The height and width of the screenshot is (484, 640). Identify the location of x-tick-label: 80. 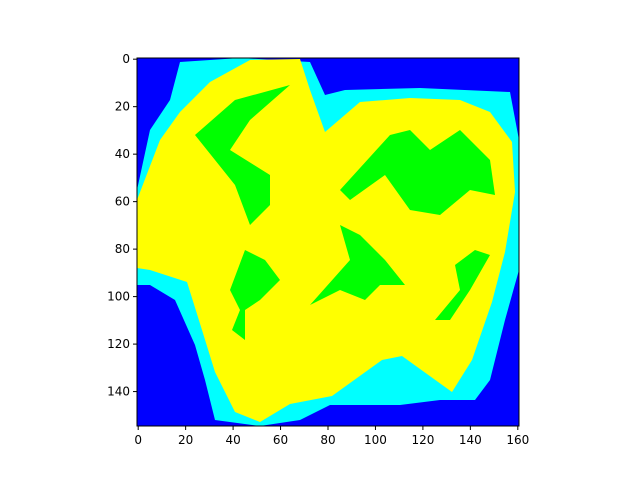
(327, 440).